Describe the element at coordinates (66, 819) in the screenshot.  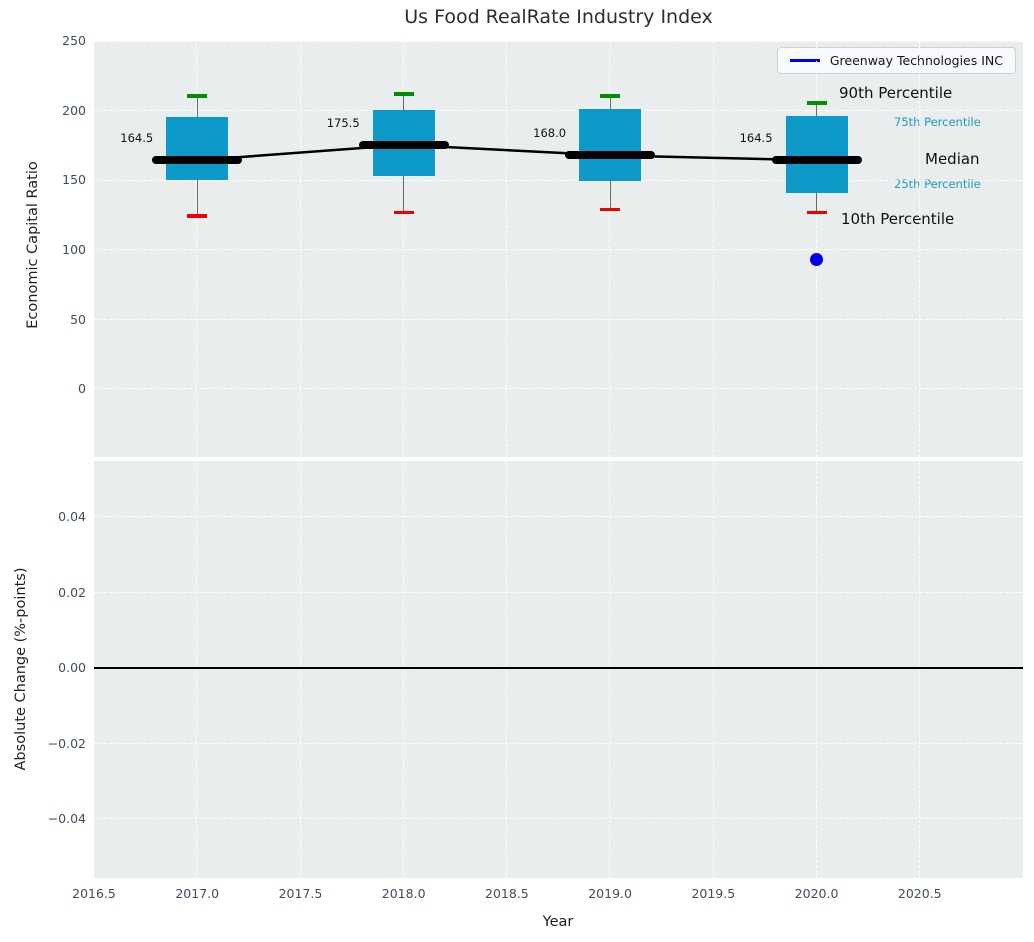
I see `bottom-y-tick-label: −0.04` at that location.